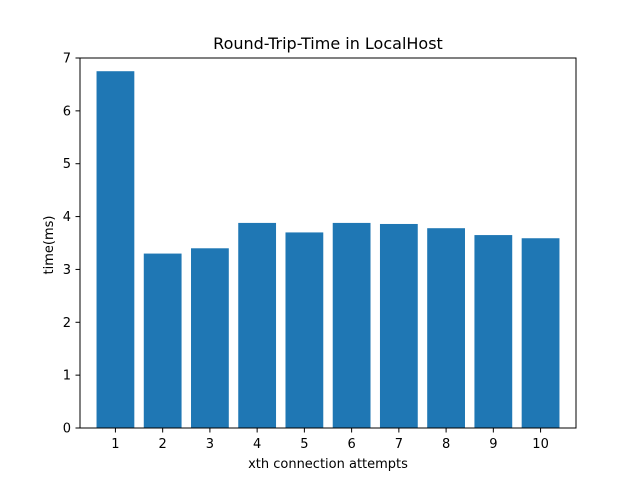  Describe the element at coordinates (49, 245) in the screenshot. I see `y-axis-label: time(ms)` at that location.